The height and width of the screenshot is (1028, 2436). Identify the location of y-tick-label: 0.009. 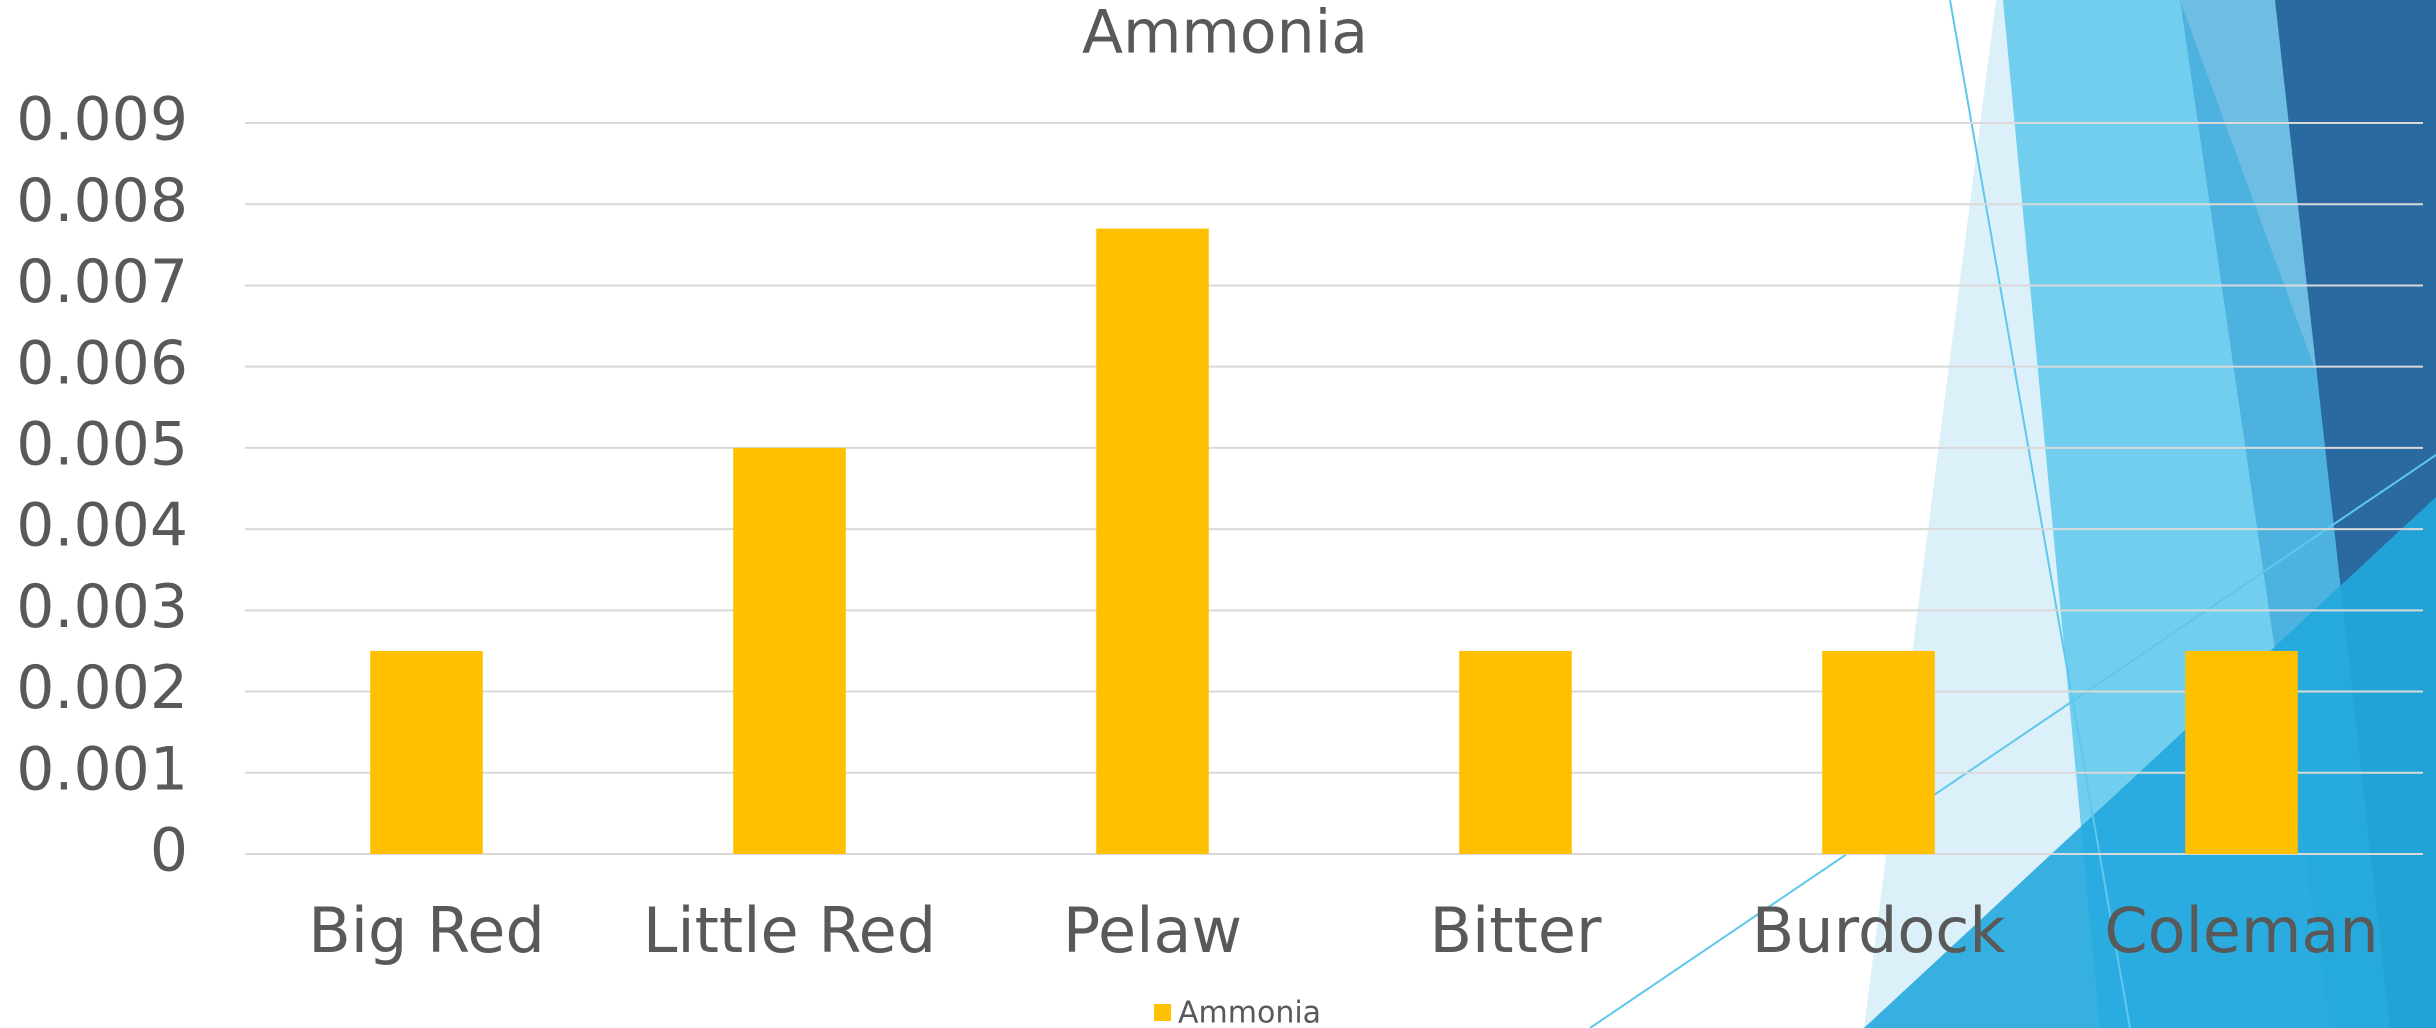
(102, 120).